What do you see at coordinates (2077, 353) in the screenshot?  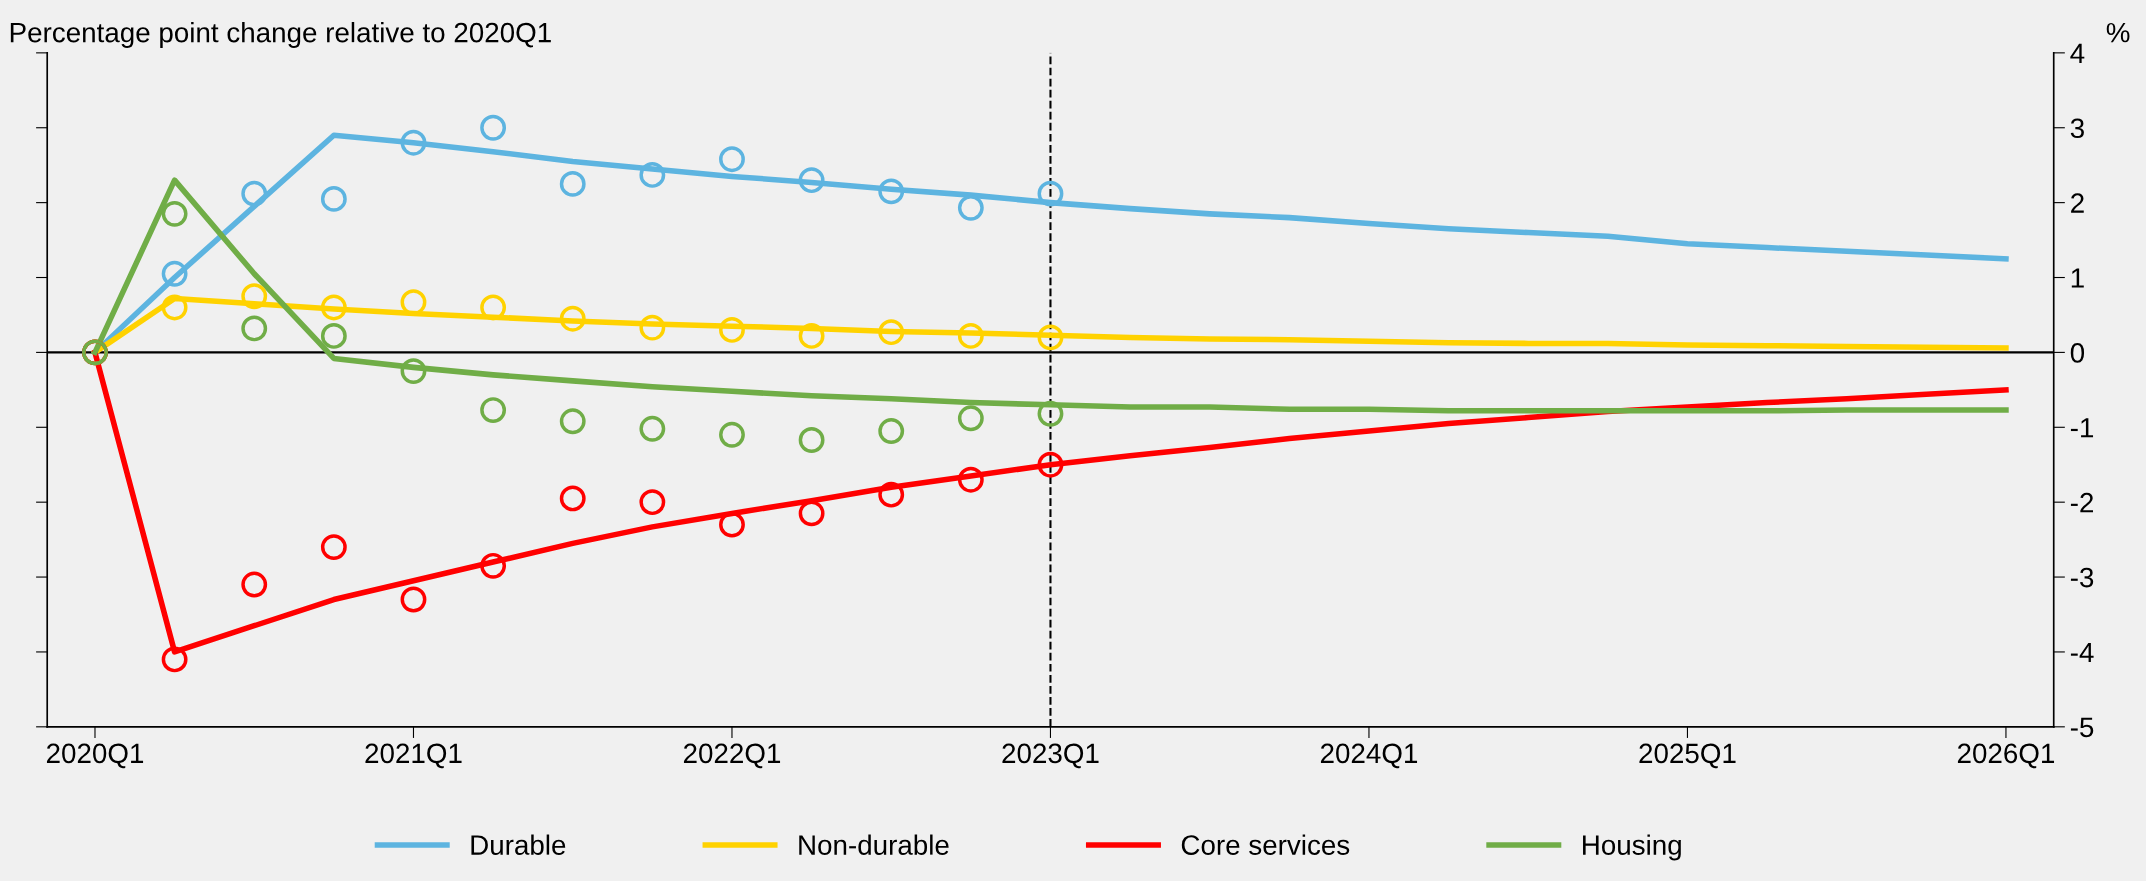 I see `y-tick-label: 0` at bounding box center [2077, 353].